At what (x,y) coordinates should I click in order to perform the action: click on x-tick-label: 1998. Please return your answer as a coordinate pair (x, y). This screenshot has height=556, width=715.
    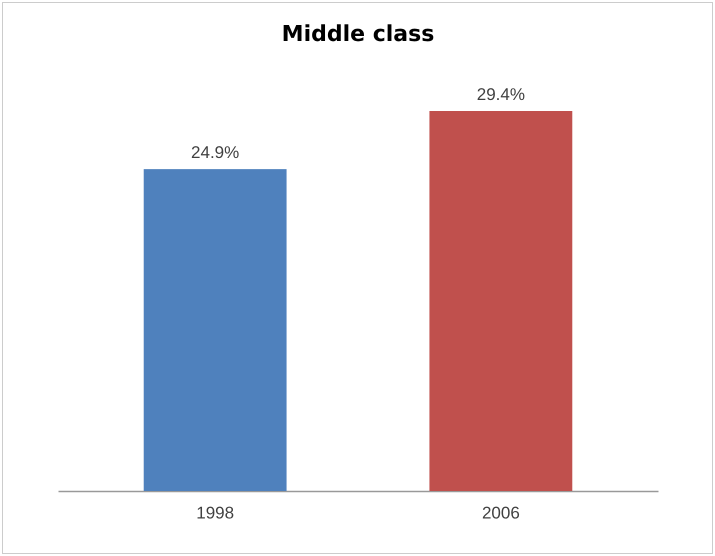
    Looking at the image, I should click on (215, 513).